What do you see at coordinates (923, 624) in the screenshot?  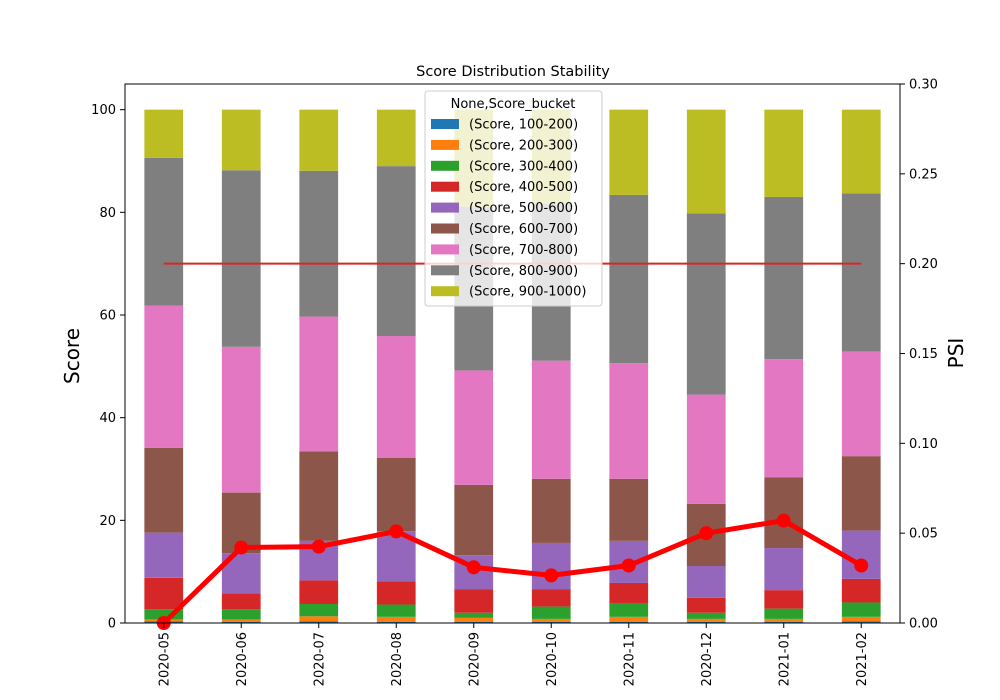 I see `y2-tick-label: 0.00` at bounding box center [923, 624].